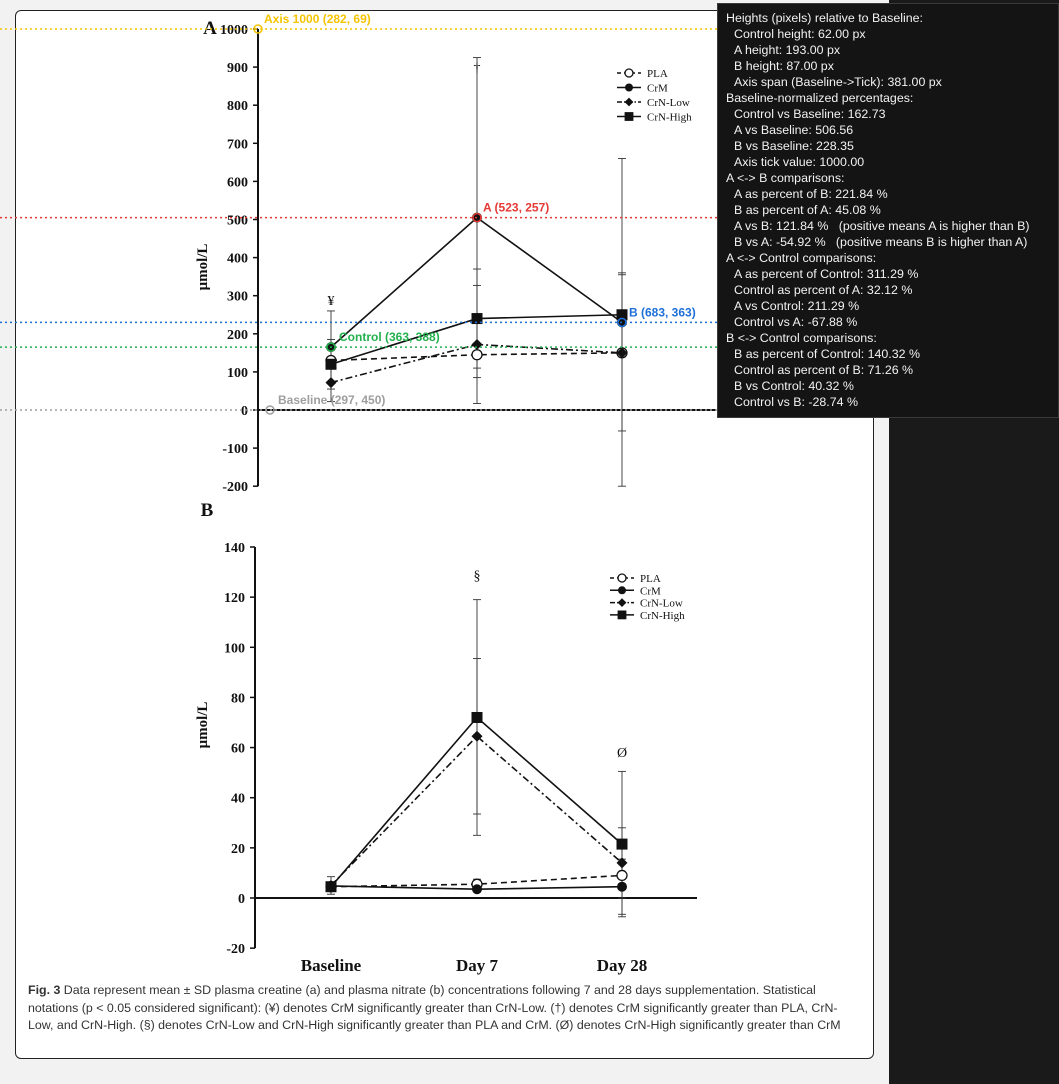 The width and height of the screenshot is (1059, 1084). Describe the element at coordinates (237, 259) in the screenshot. I see `y-tick-label: 400` at that location.